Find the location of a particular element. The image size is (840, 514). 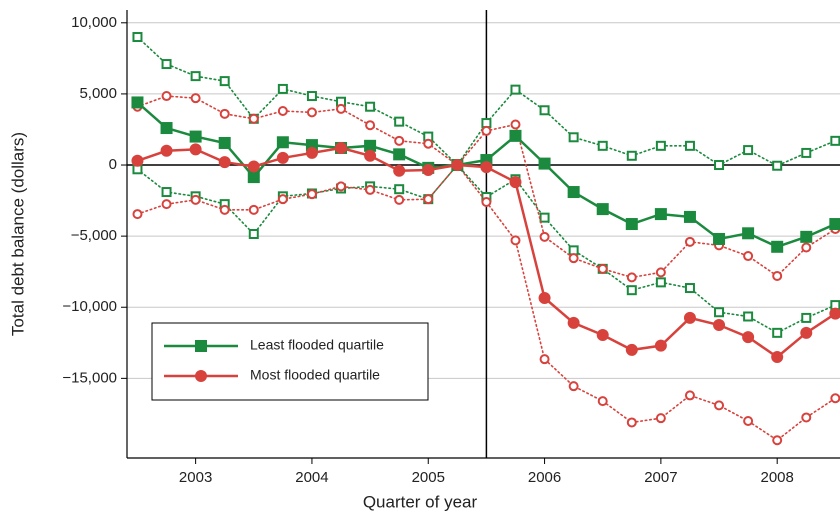

x-tick-label: 2003 is located at coordinates (195, 477).